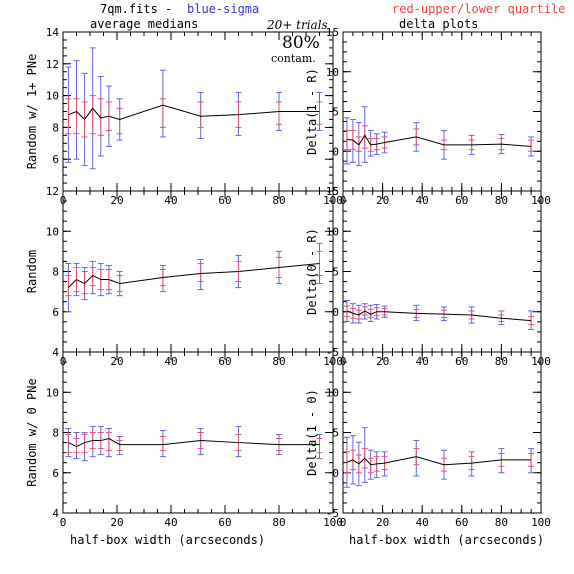  I want to click on left-mid-ytick-label: 12, so click(52, 191).